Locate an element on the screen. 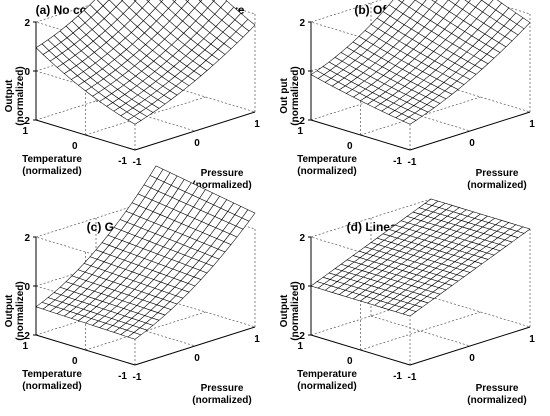 The height and width of the screenshot is (416, 550). z-axis-label: Out put(normalized) is located at coordinates (290, 95).